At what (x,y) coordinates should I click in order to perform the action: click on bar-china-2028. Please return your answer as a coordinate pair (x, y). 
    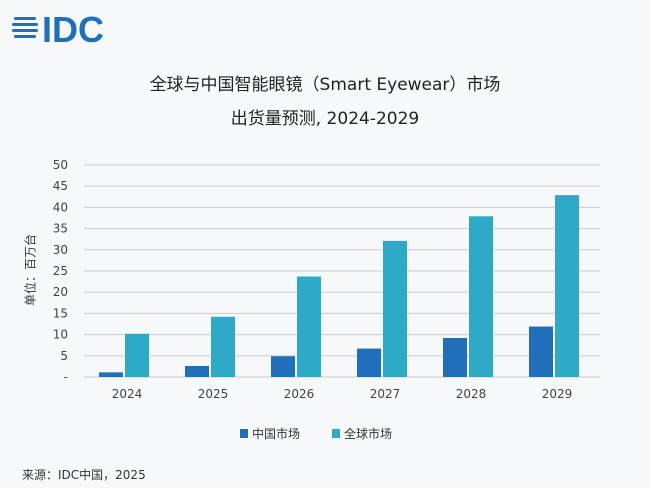
    Looking at the image, I should click on (455, 357).